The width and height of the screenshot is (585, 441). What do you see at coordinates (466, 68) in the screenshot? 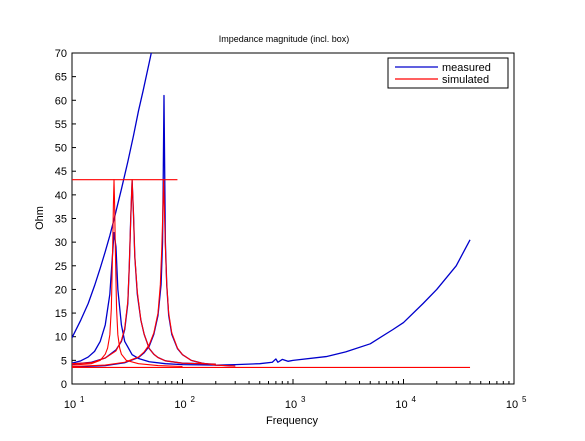
I see `legend-label-measured: measured` at bounding box center [466, 68].